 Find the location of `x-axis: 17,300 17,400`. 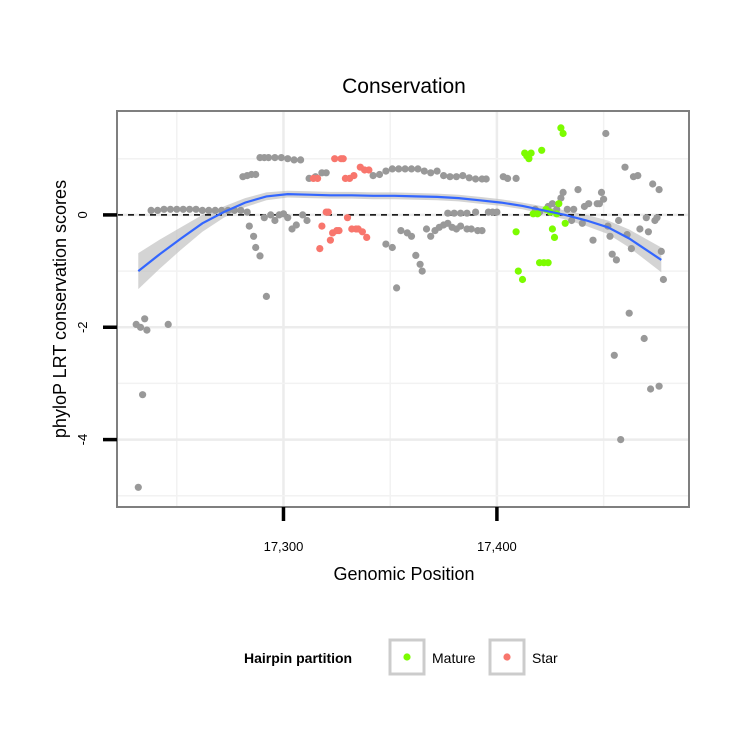

x-axis: 17,300 17,400 is located at coordinates (390, 530).